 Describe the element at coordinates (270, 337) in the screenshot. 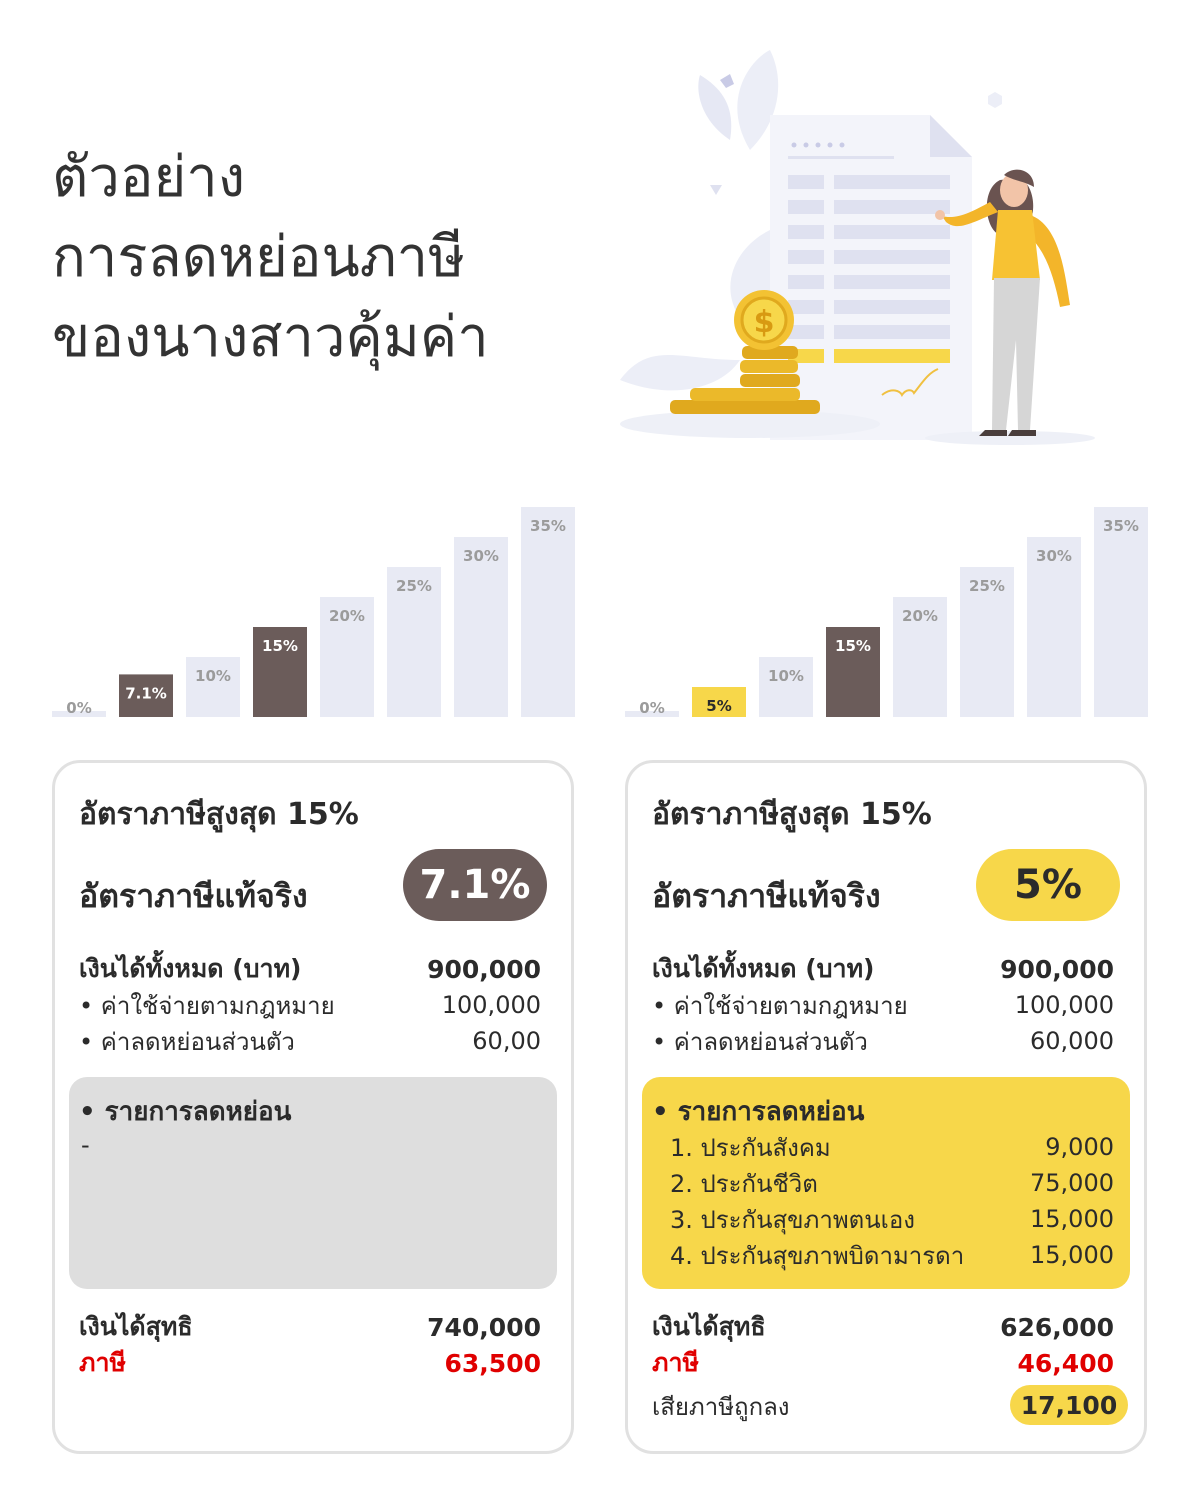

I see `title-line-3: ของนางสาวคุ้มค่า` at that location.